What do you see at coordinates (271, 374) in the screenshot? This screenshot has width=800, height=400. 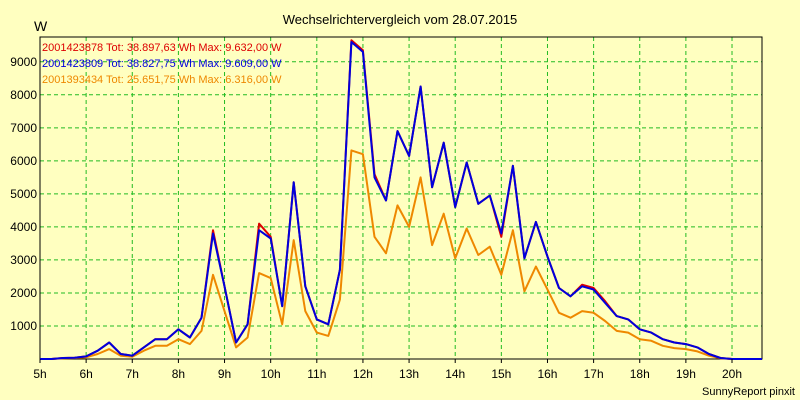 I see `x-tick-label: 10h` at bounding box center [271, 374].